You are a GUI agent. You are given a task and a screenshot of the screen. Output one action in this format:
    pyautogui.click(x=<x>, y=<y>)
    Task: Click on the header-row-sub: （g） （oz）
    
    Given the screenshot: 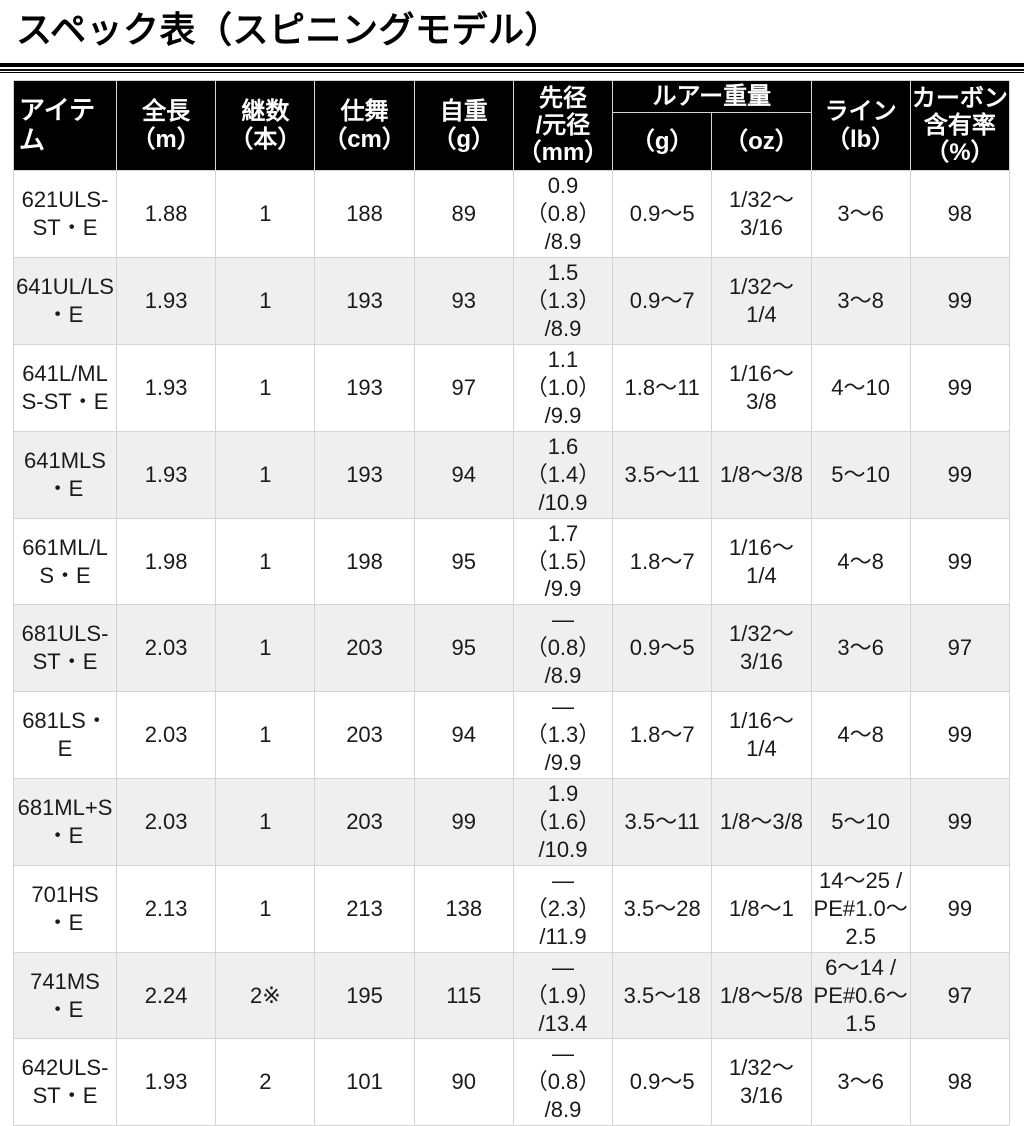 What is the action you would take?
    pyautogui.click(x=512, y=142)
    